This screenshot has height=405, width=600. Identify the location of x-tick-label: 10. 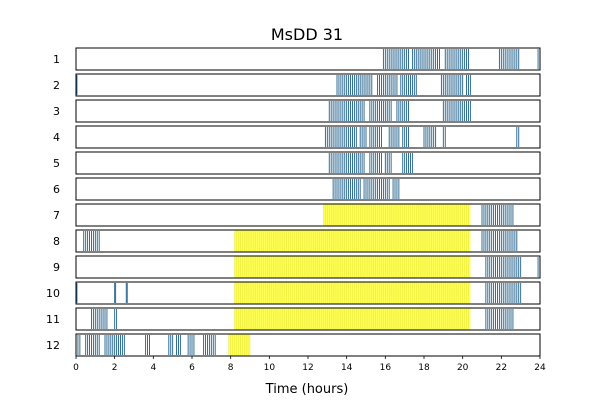
(270, 368).